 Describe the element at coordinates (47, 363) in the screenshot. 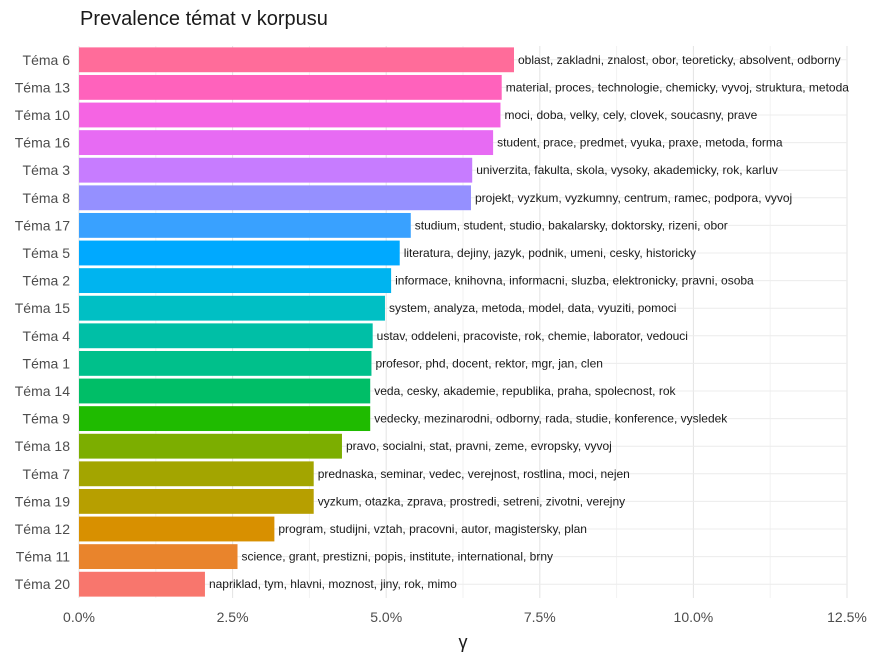

I see `category-tick-label: Téma 1` at that location.